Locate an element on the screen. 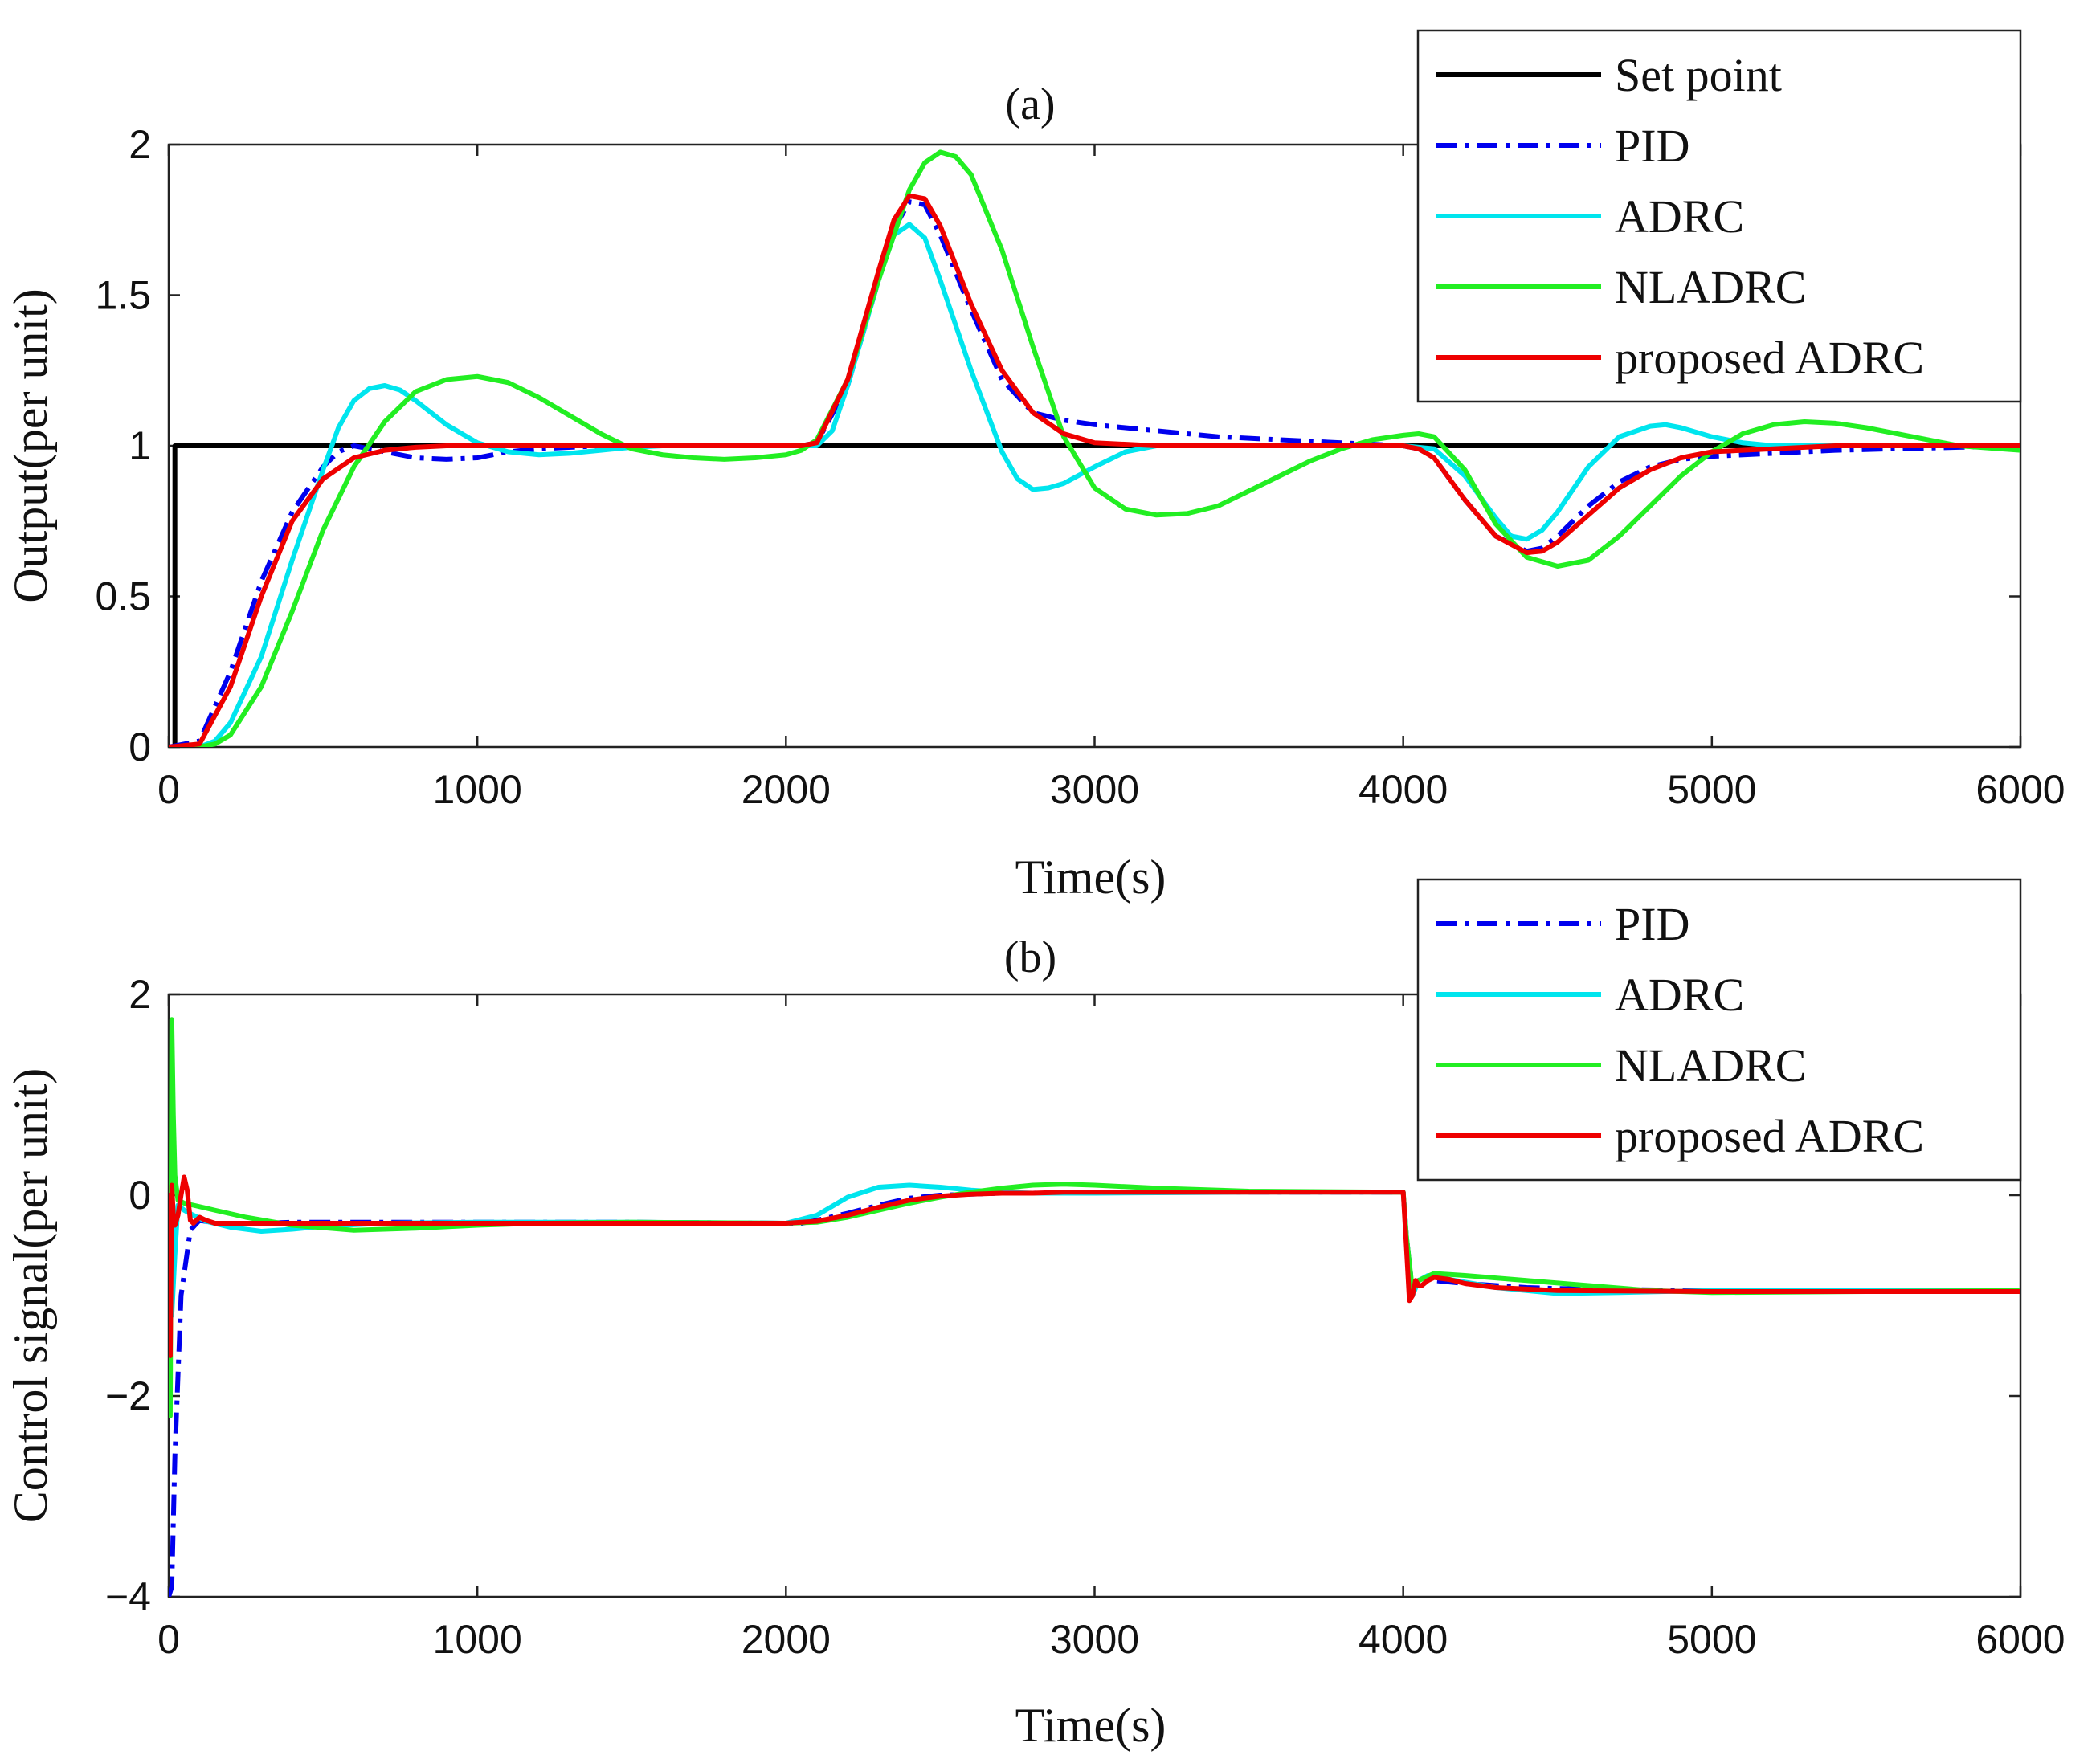 The height and width of the screenshot is (1759, 2100). legend: Set point PID ADRC NLADRC proposed ADRC is located at coordinates (1719, 216).